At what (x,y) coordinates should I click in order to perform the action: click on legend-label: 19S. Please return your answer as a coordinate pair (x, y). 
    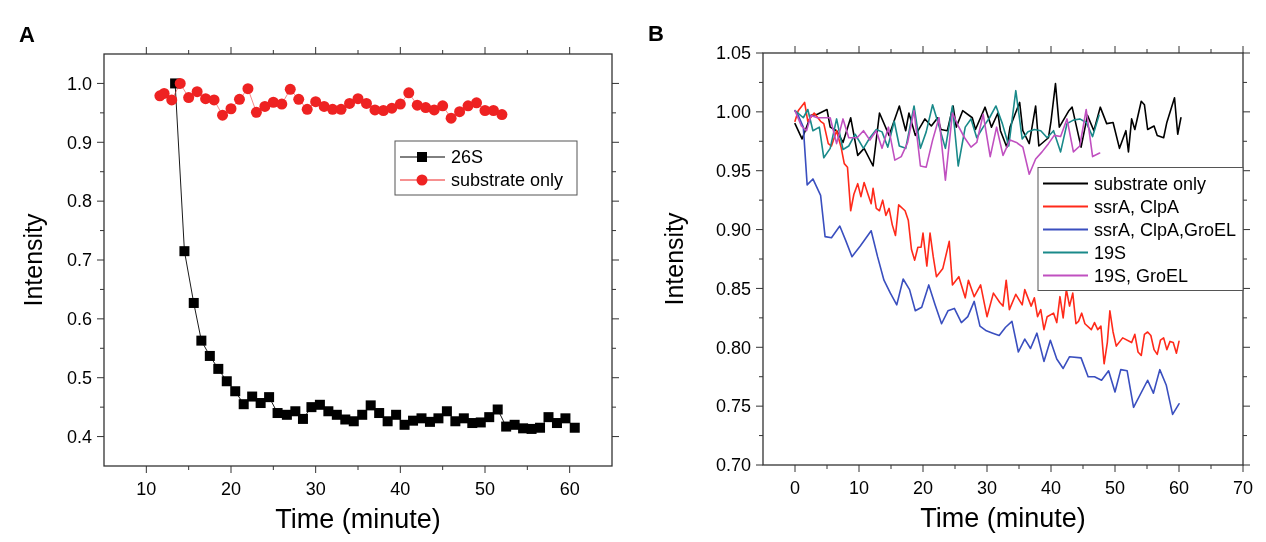
    Looking at the image, I should click on (1110, 252).